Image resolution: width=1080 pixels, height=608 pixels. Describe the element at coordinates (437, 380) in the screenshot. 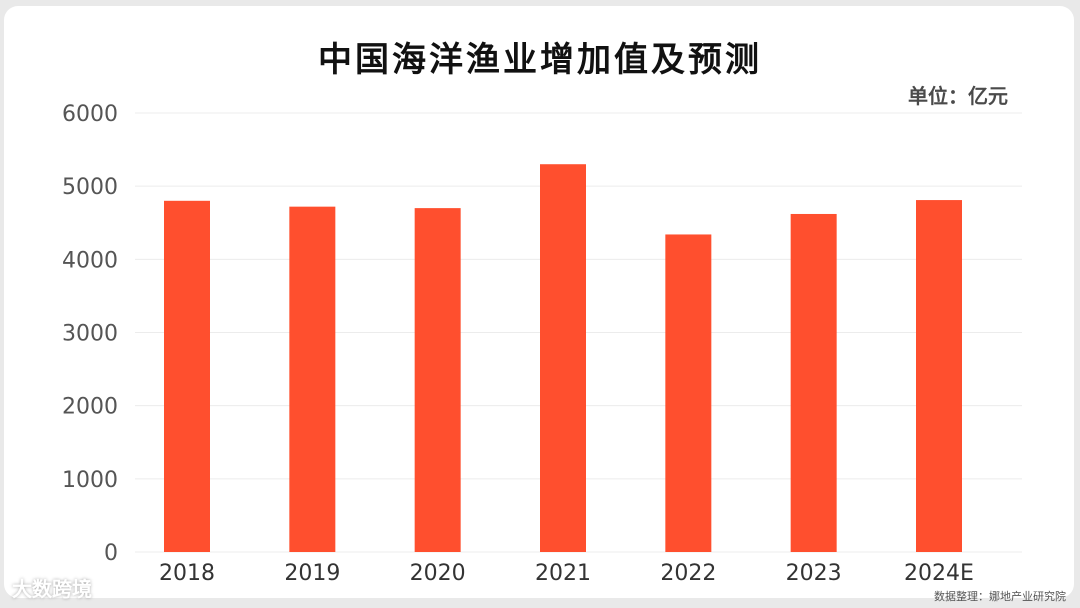

I see `bar-2020` at that location.